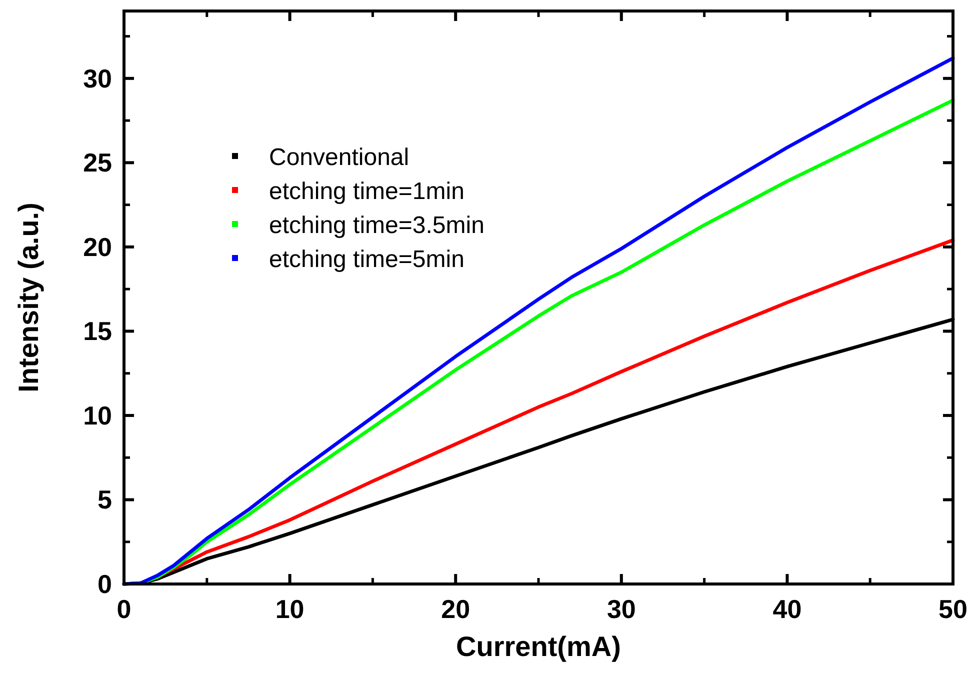  What do you see at coordinates (376, 225) in the screenshot?
I see `legend-label: etching time=3.5min` at bounding box center [376, 225].